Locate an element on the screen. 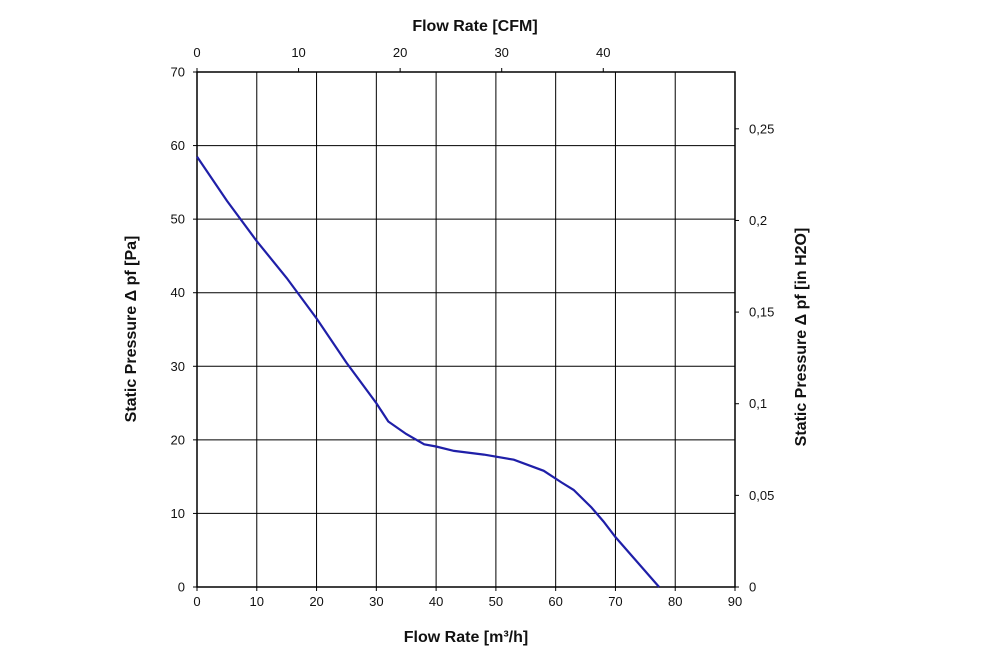 Image resolution: width=1000 pixels, height=656 pixels. y-right-tick-label: 0,25 is located at coordinates (761, 128).